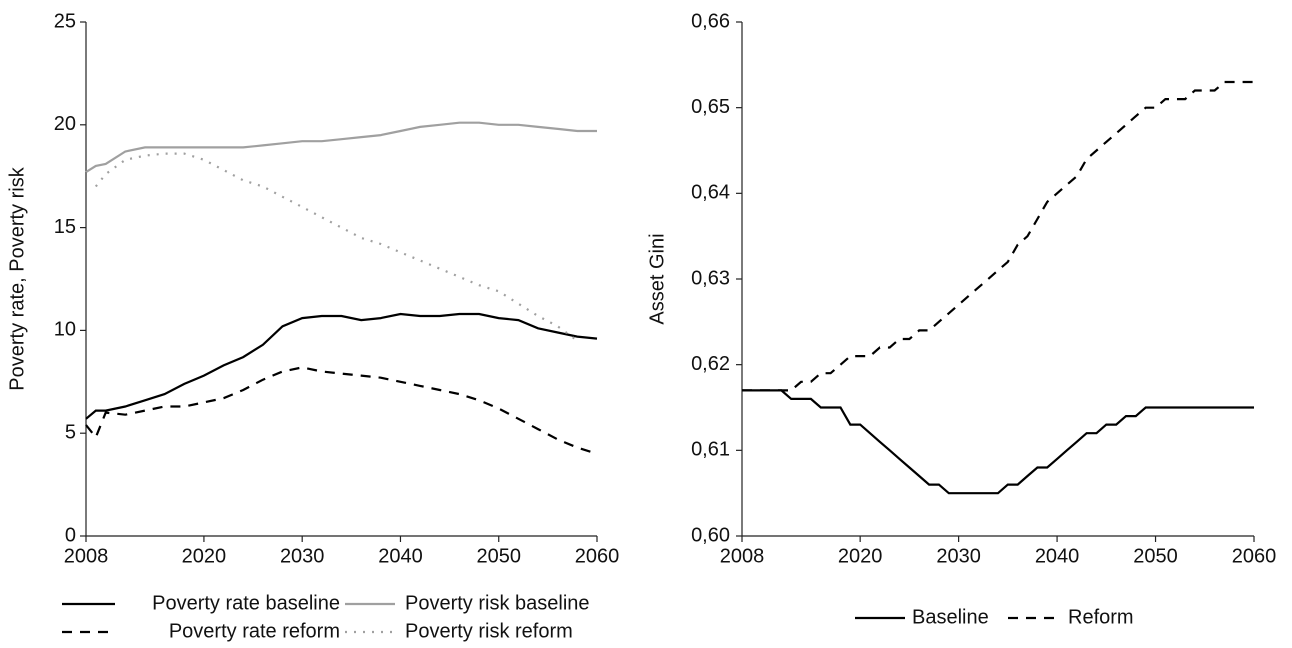  Describe the element at coordinates (489, 631) in the screenshot. I see `legend-label: Poverty risk reform` at that location.